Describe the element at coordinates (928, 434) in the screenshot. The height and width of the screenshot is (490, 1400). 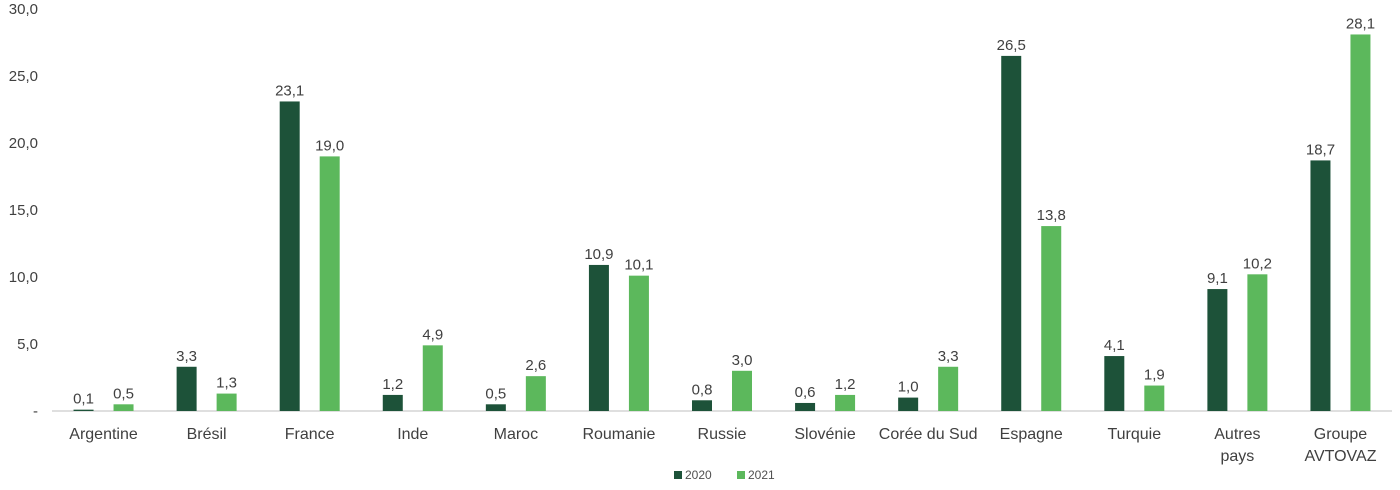
I see `x-tick-label: Corée du Sud` at that location.